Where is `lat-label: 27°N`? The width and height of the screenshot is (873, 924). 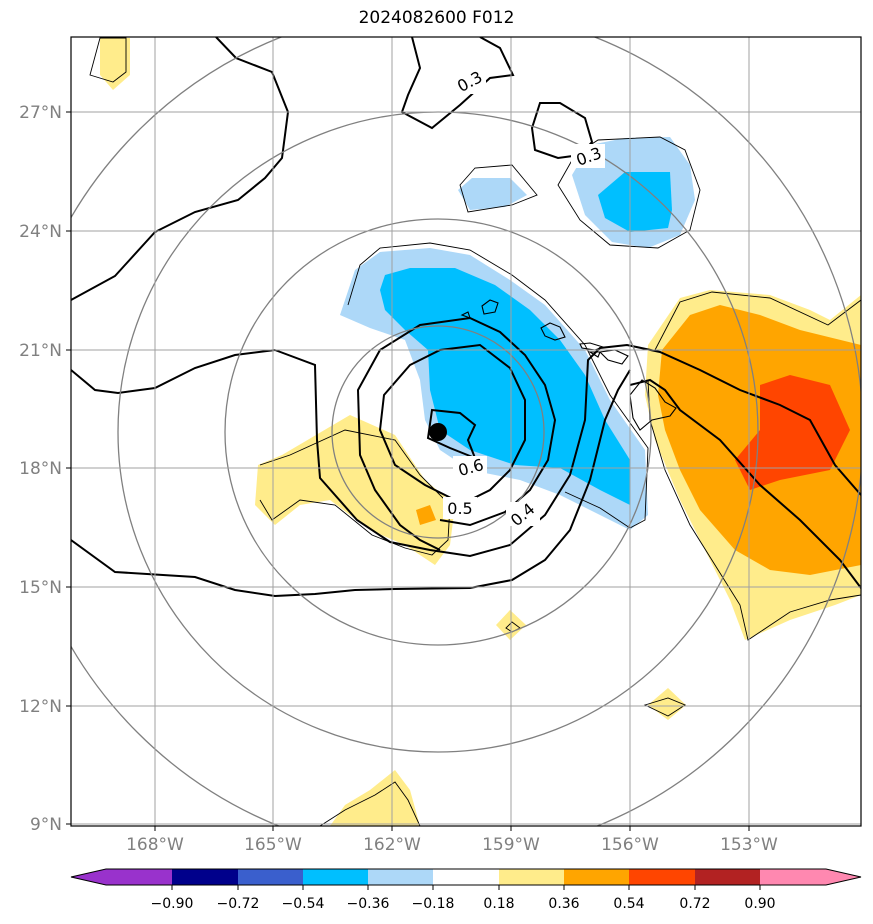
lat-label: 27°N is located at coordinates (40, 113).